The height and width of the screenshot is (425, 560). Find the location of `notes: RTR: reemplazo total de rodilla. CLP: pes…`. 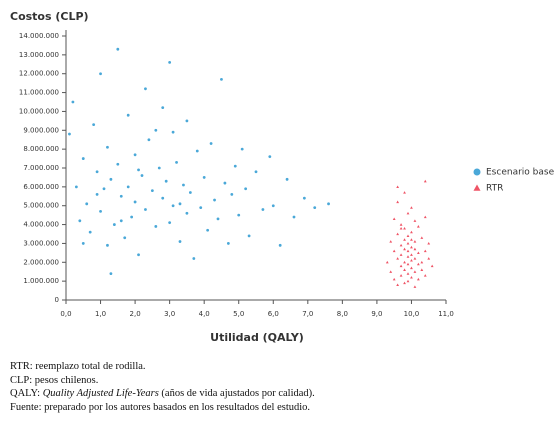

notes: RTR: reemplazo total de rodilla. CLP: pes… is located at coordinates (162, 387).